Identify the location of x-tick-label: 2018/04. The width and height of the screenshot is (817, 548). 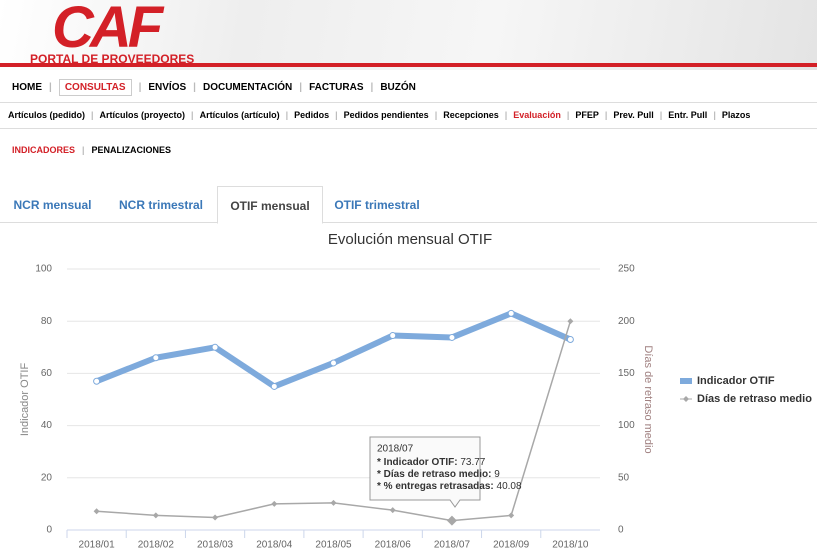
(274, 544).